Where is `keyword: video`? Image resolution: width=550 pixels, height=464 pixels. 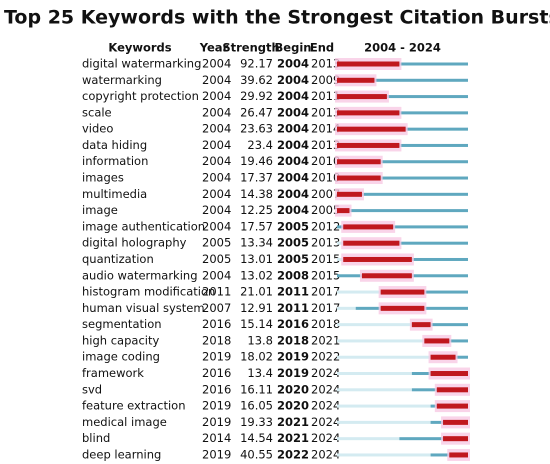
keyword: video is located at coordinates (97, 129).